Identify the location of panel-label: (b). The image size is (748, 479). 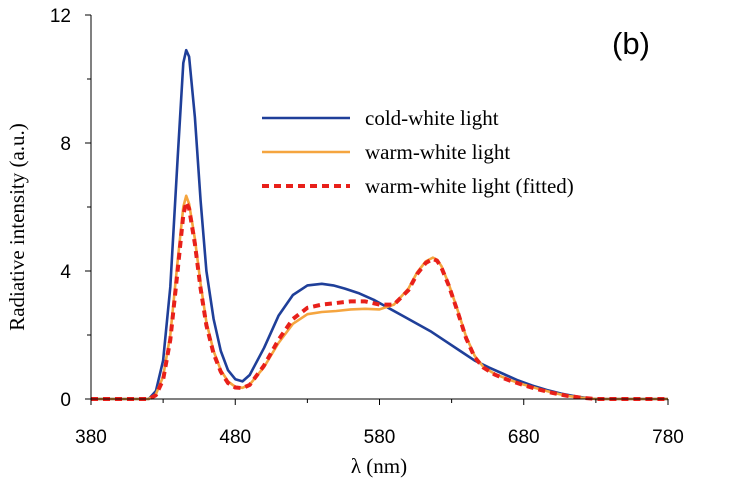
(631, 43).